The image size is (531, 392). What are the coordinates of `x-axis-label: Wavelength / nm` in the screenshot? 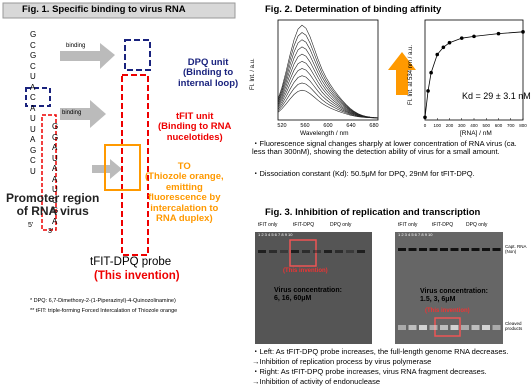 It's located at (324, 133).